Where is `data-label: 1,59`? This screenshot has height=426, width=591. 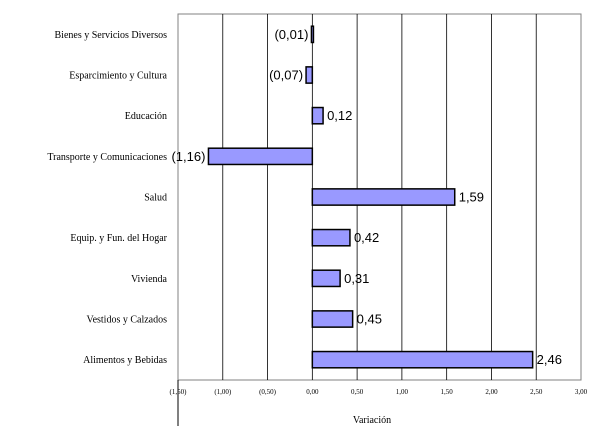 data-label: 1,59 is located at coordinates (471, 197).